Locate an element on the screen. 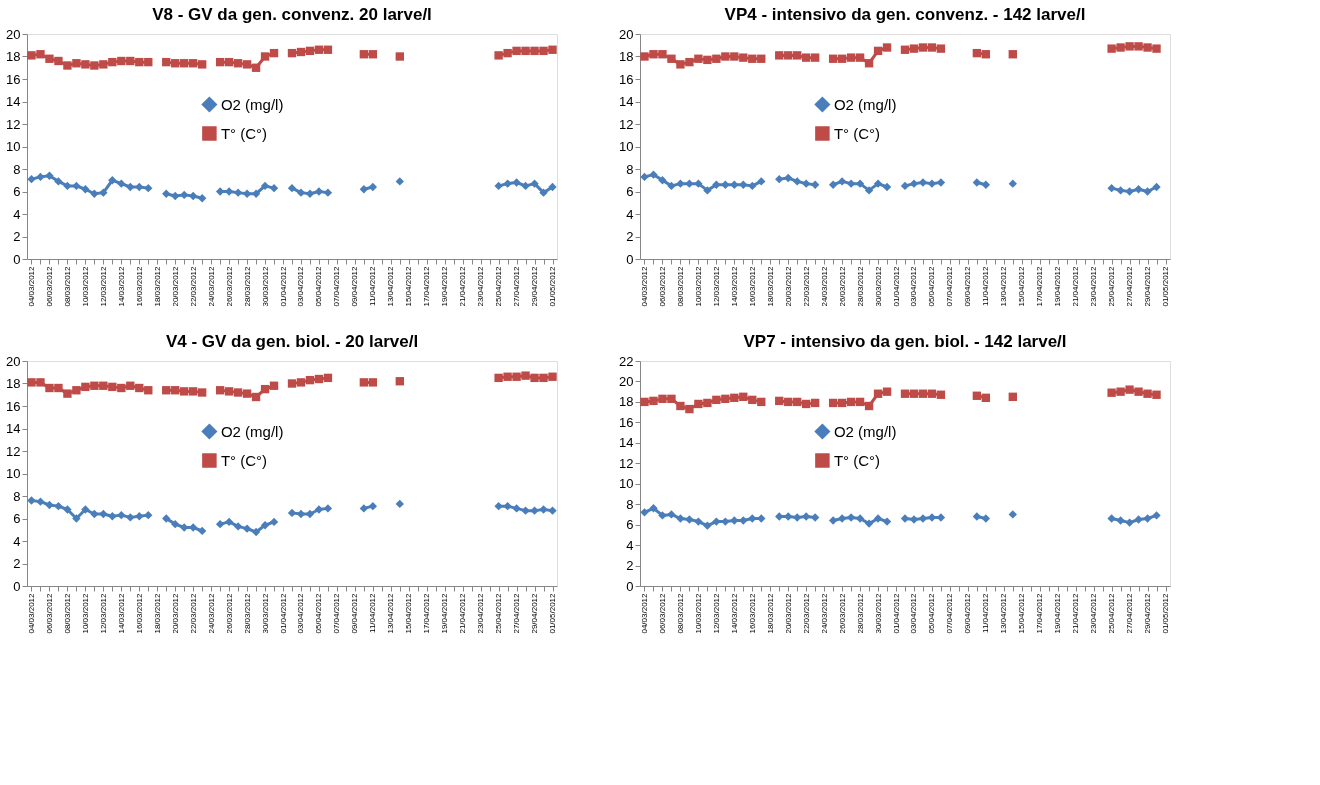  x-tick-label: 18/03/2012 is located at coordinates (770, 286).